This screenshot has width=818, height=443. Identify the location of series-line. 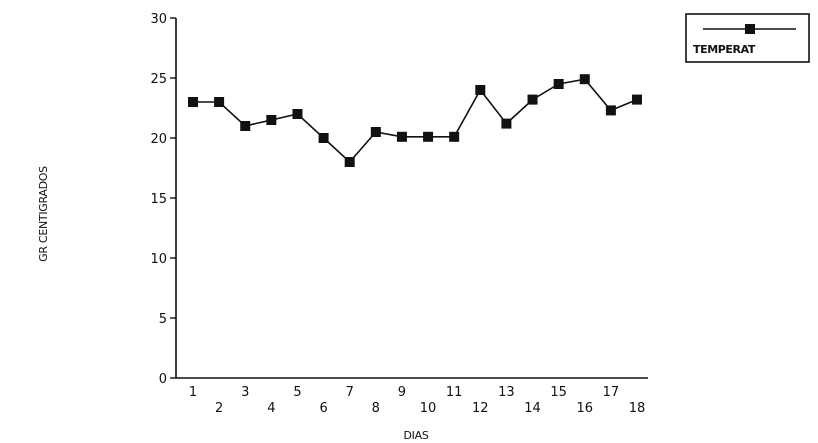
(415, 121).